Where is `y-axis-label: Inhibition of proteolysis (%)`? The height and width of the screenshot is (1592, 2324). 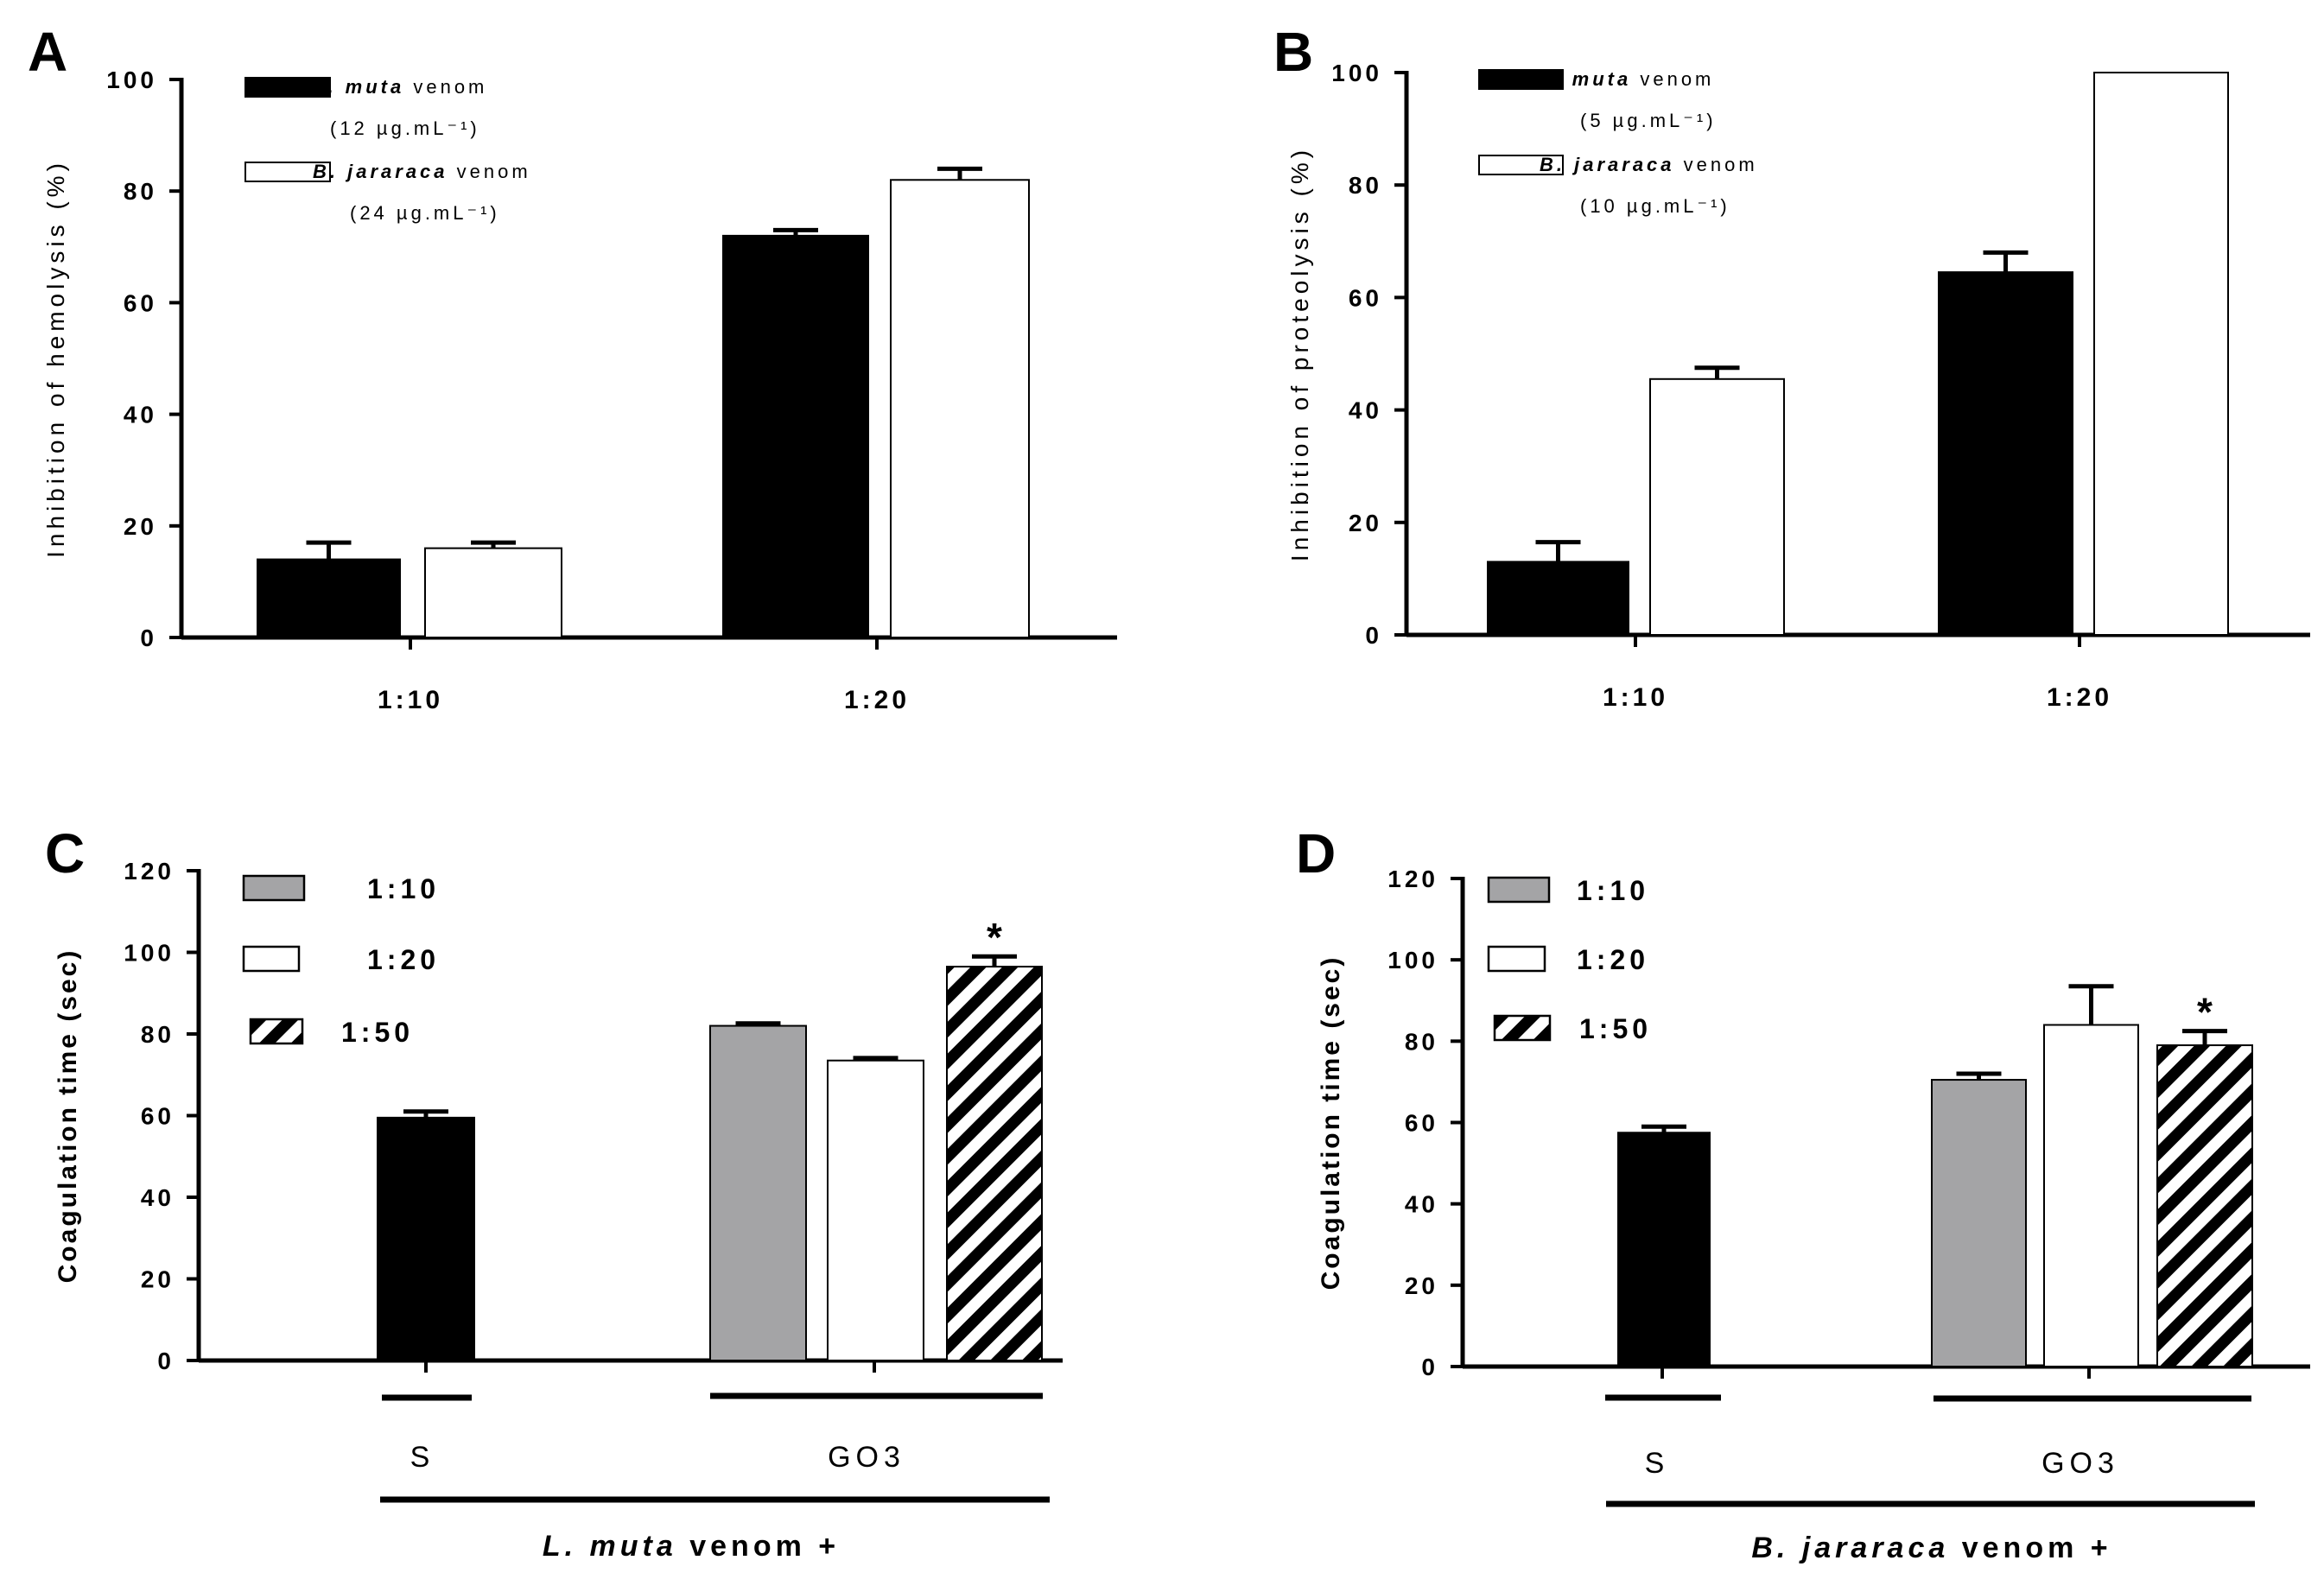 y-axis-label: Inhibition of proteolysis (%) is located at coordinates (1299, 354).